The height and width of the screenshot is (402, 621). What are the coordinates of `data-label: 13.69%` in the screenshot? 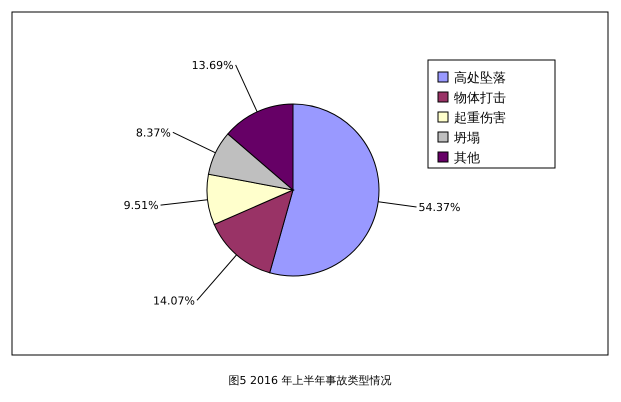 It's located at (213, 65).